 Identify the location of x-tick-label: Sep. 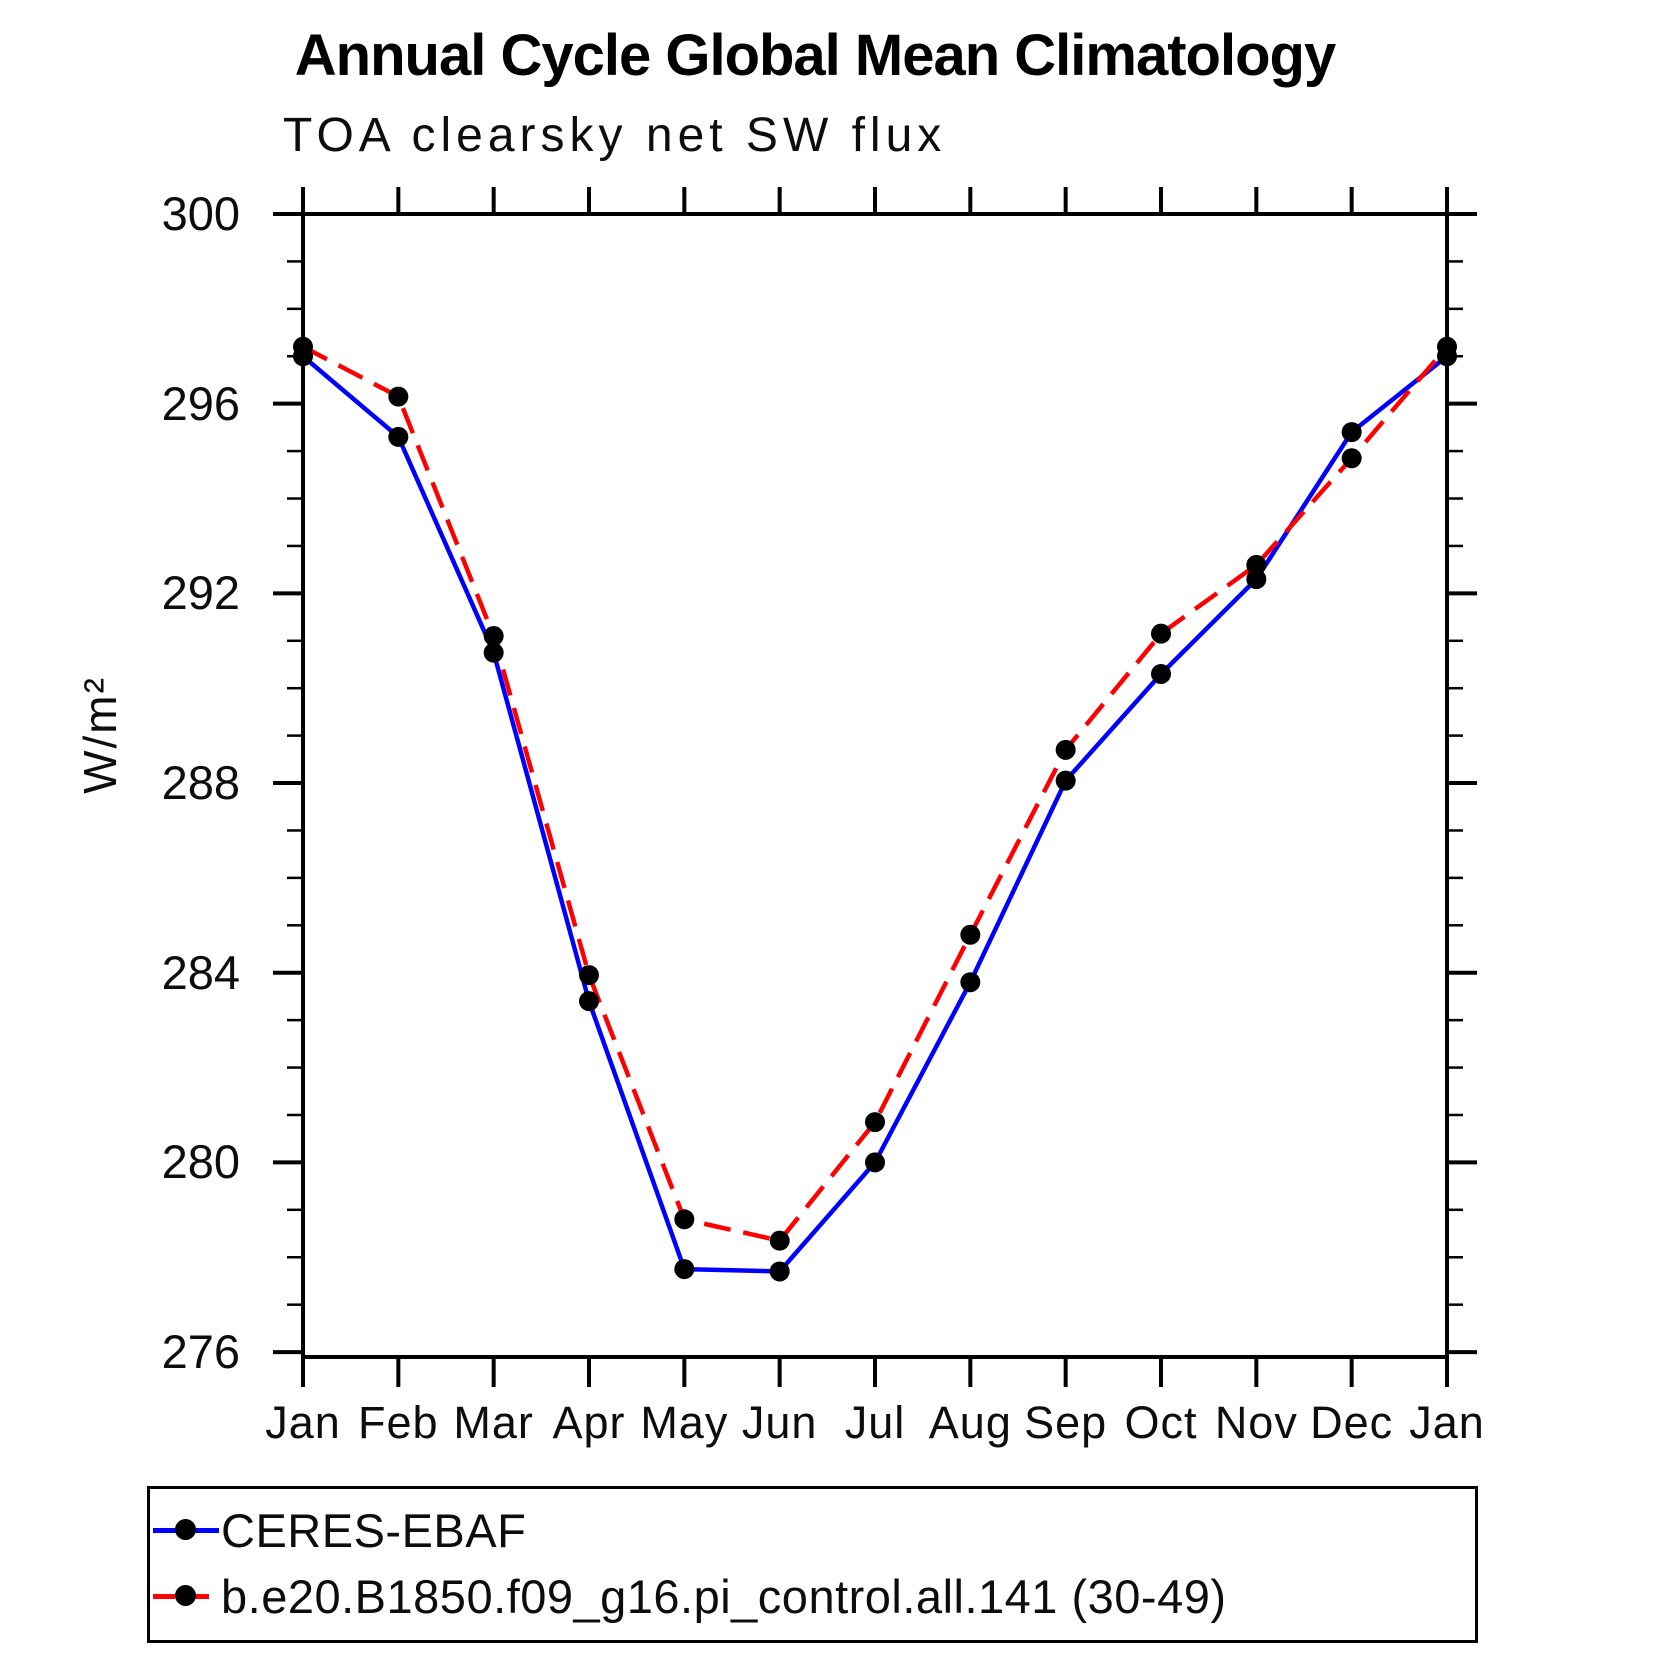
(1066, 1422).